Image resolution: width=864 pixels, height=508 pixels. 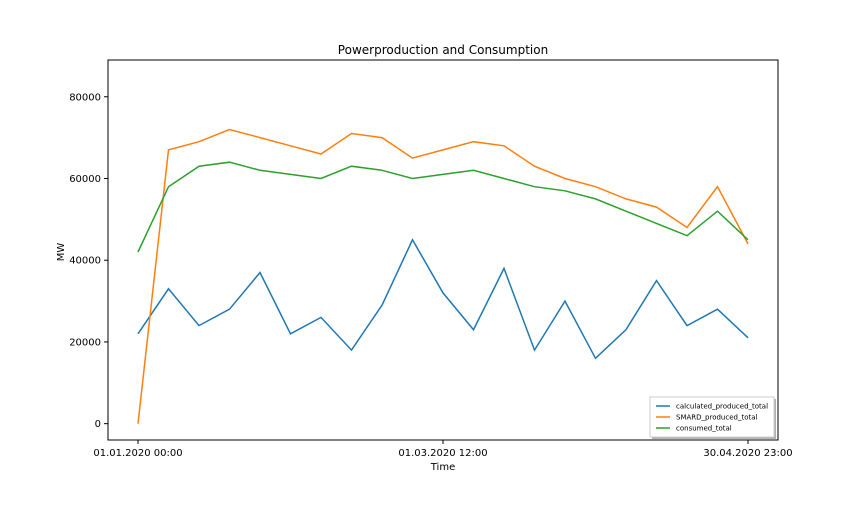 I want to click on y-tick-label: 60000, so click(x=85, y=179).